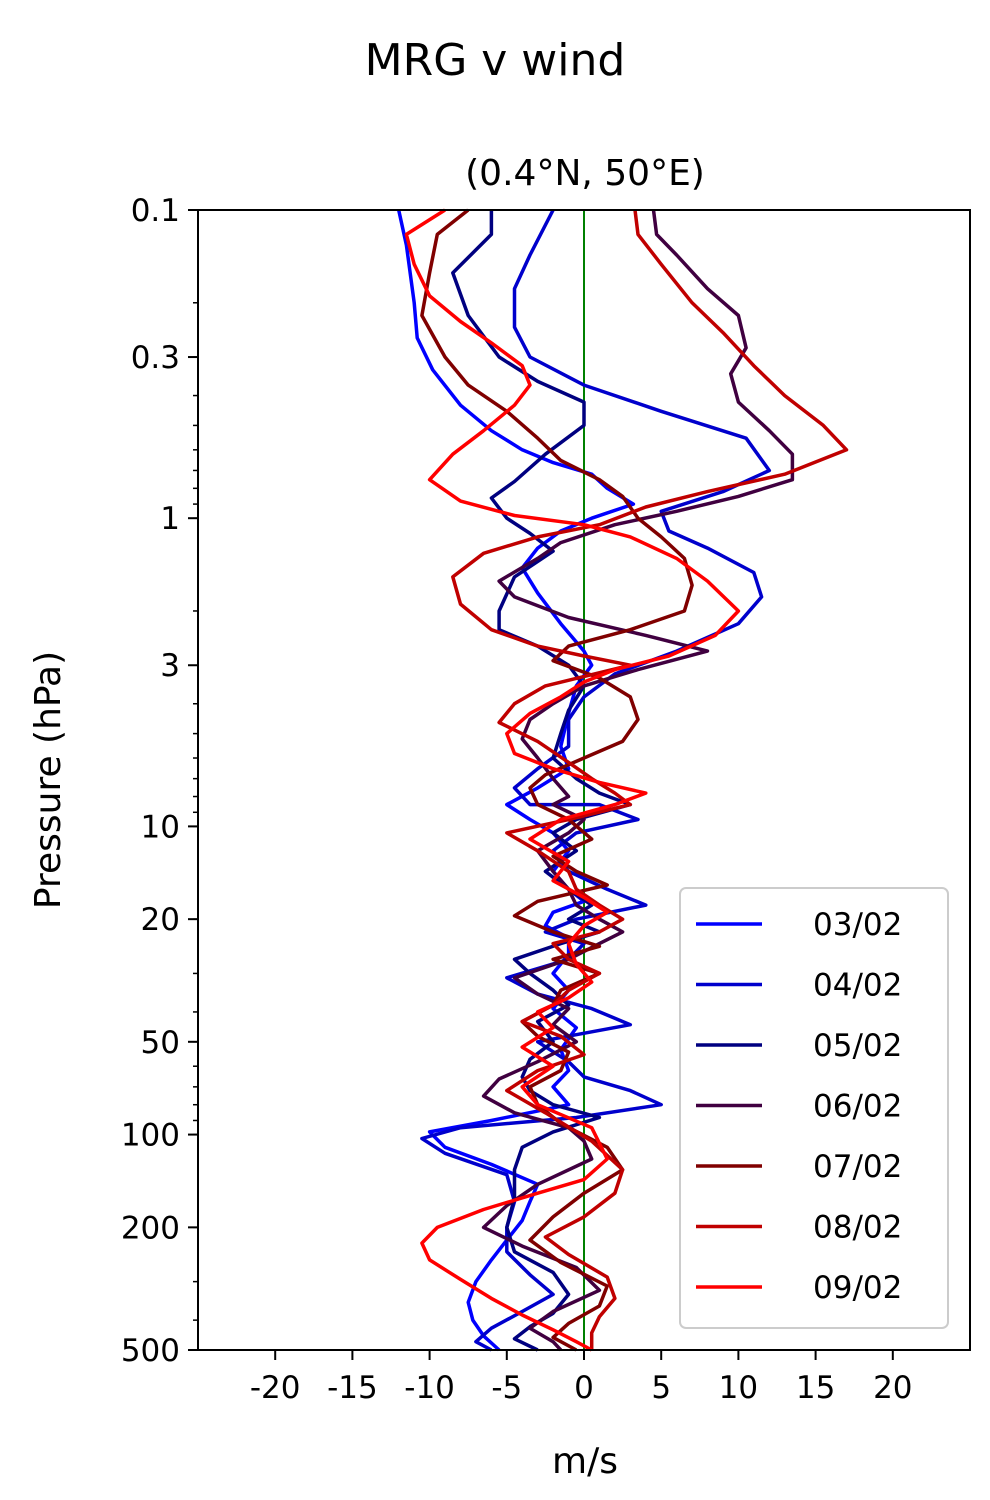 This screenshot has height=1500, width=990. What do you see at coordinates (857, 1288) in the screenshot?
I see `legend-entry-label: 09/02` at bounding box center [857, 1288].